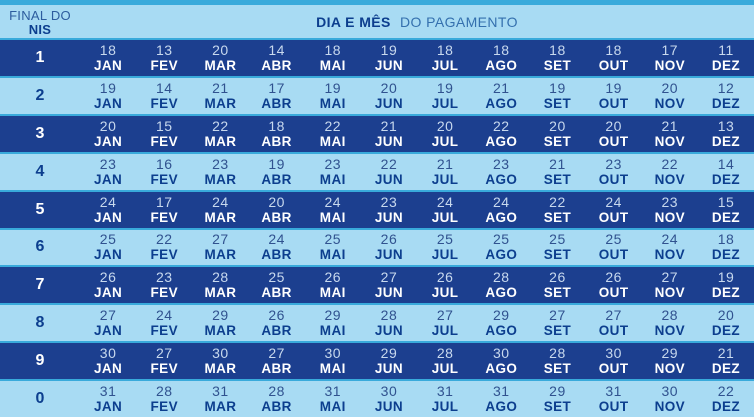 The width and height of the screenshot is (754, 417). I want to click on payment-date-cell: 18 DEZ, so click(726, 247).